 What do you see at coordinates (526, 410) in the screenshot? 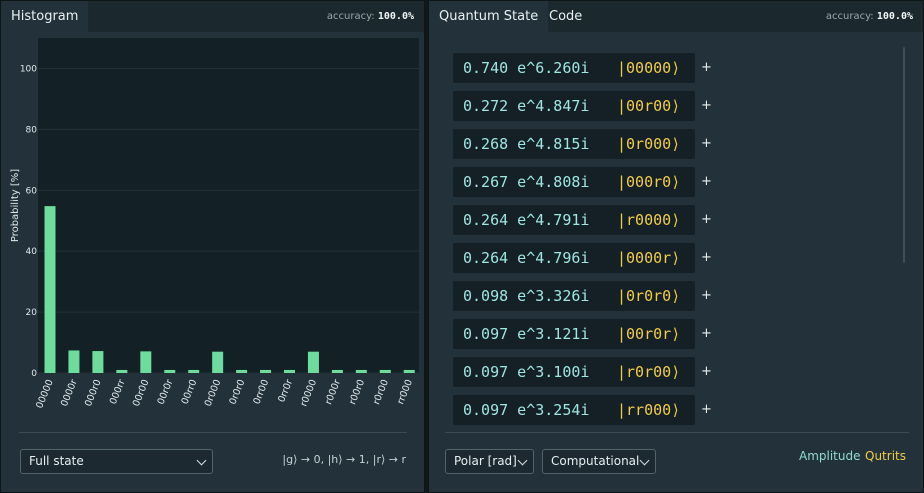
I see `amplitude-value: 0.097 e^3.254i` at bounding box center [526, 410].